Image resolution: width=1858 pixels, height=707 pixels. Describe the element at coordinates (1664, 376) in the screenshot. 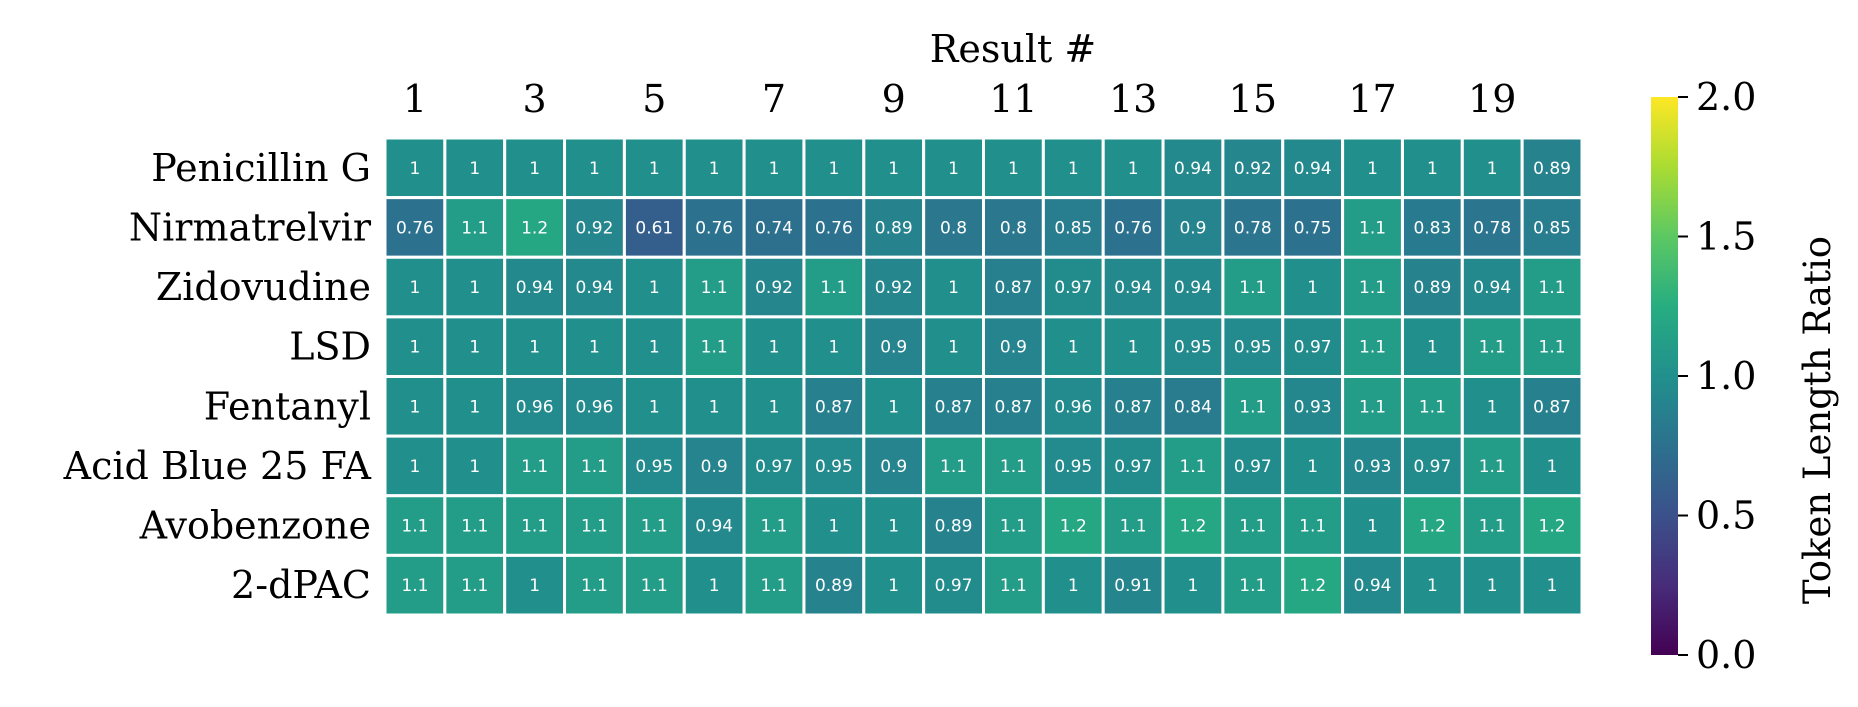

I see `colorbar-gradient` at that location.